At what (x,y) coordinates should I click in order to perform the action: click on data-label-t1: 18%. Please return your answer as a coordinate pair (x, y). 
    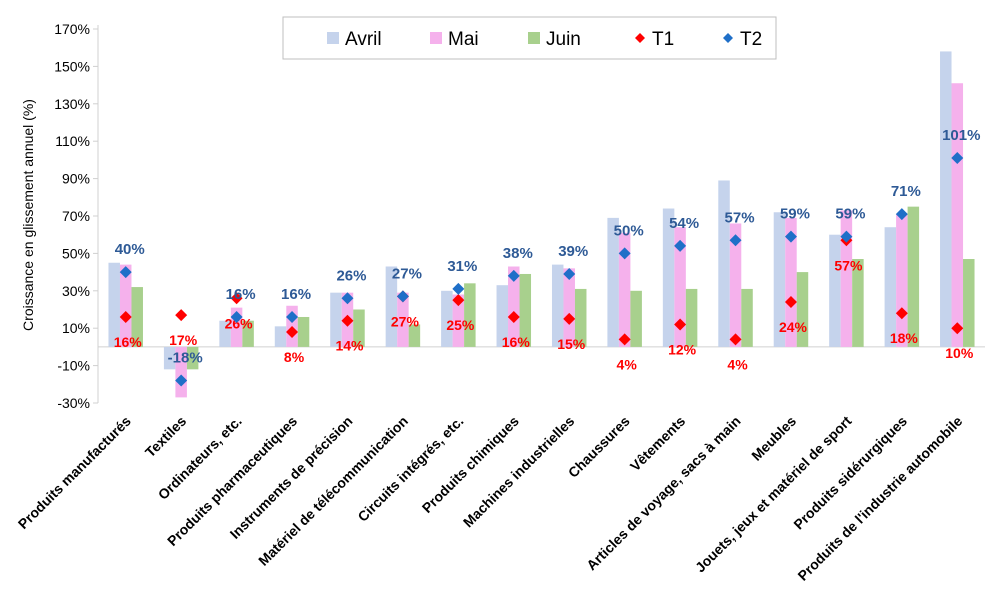
    Looking at the image, I should click on (904, 338).